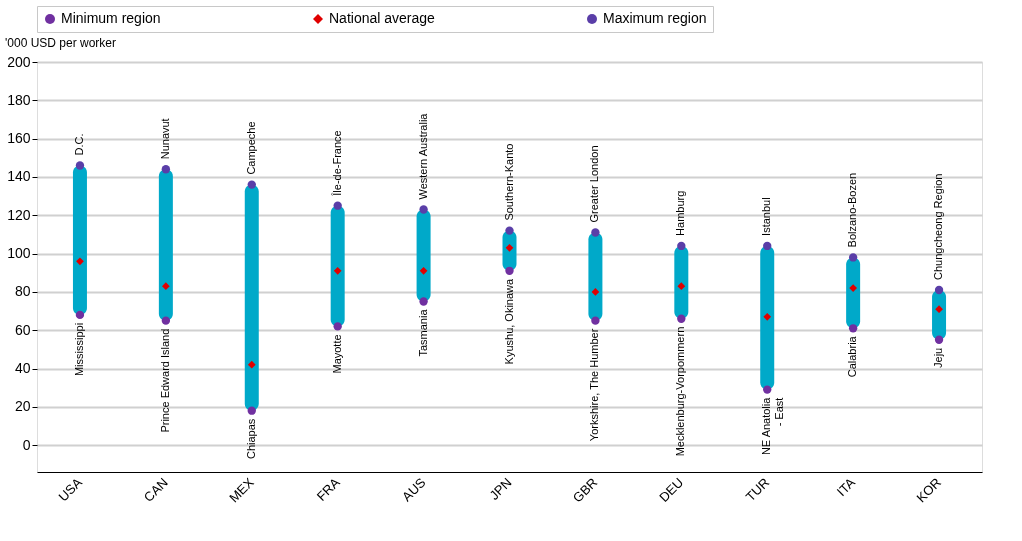 The width and height of the screenshot is (1022, 541). Describe the element at coordinates (336, 354) in the screenshot. I see `annotation: Mayotte` at that location.